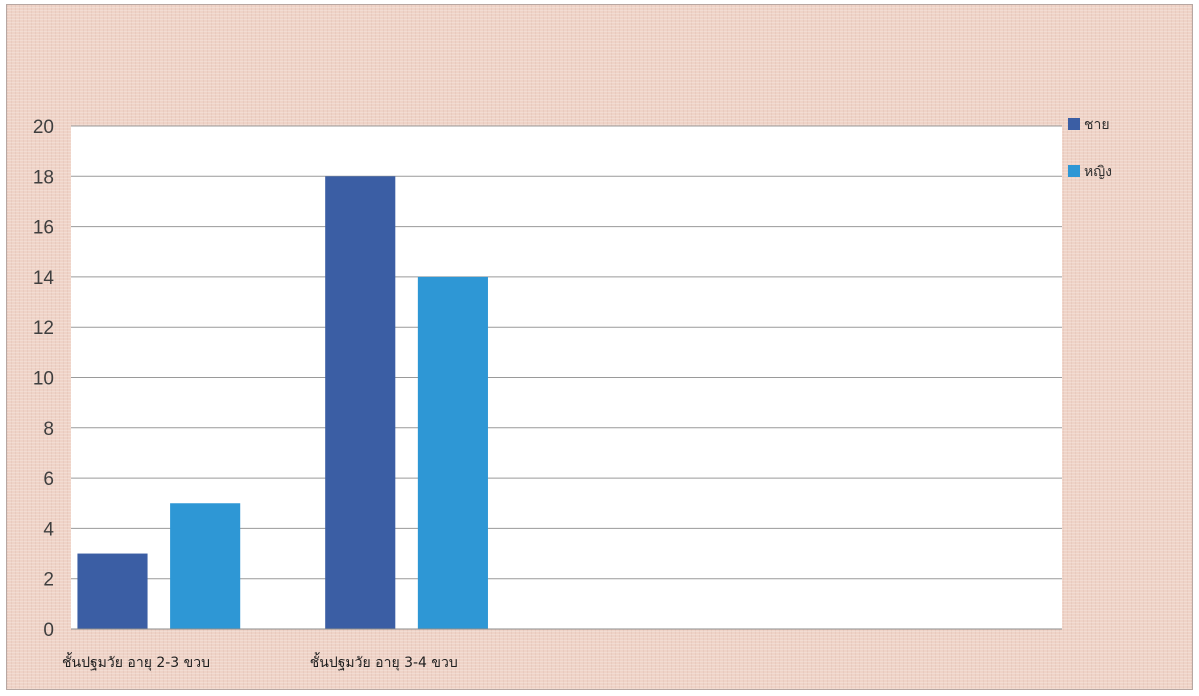  Describe the element at coordinates (384, 661) in the screenshot. I see `x-category-label: ชั้นปฐมวัย อายุ 3-4 ขวบ` at that location.